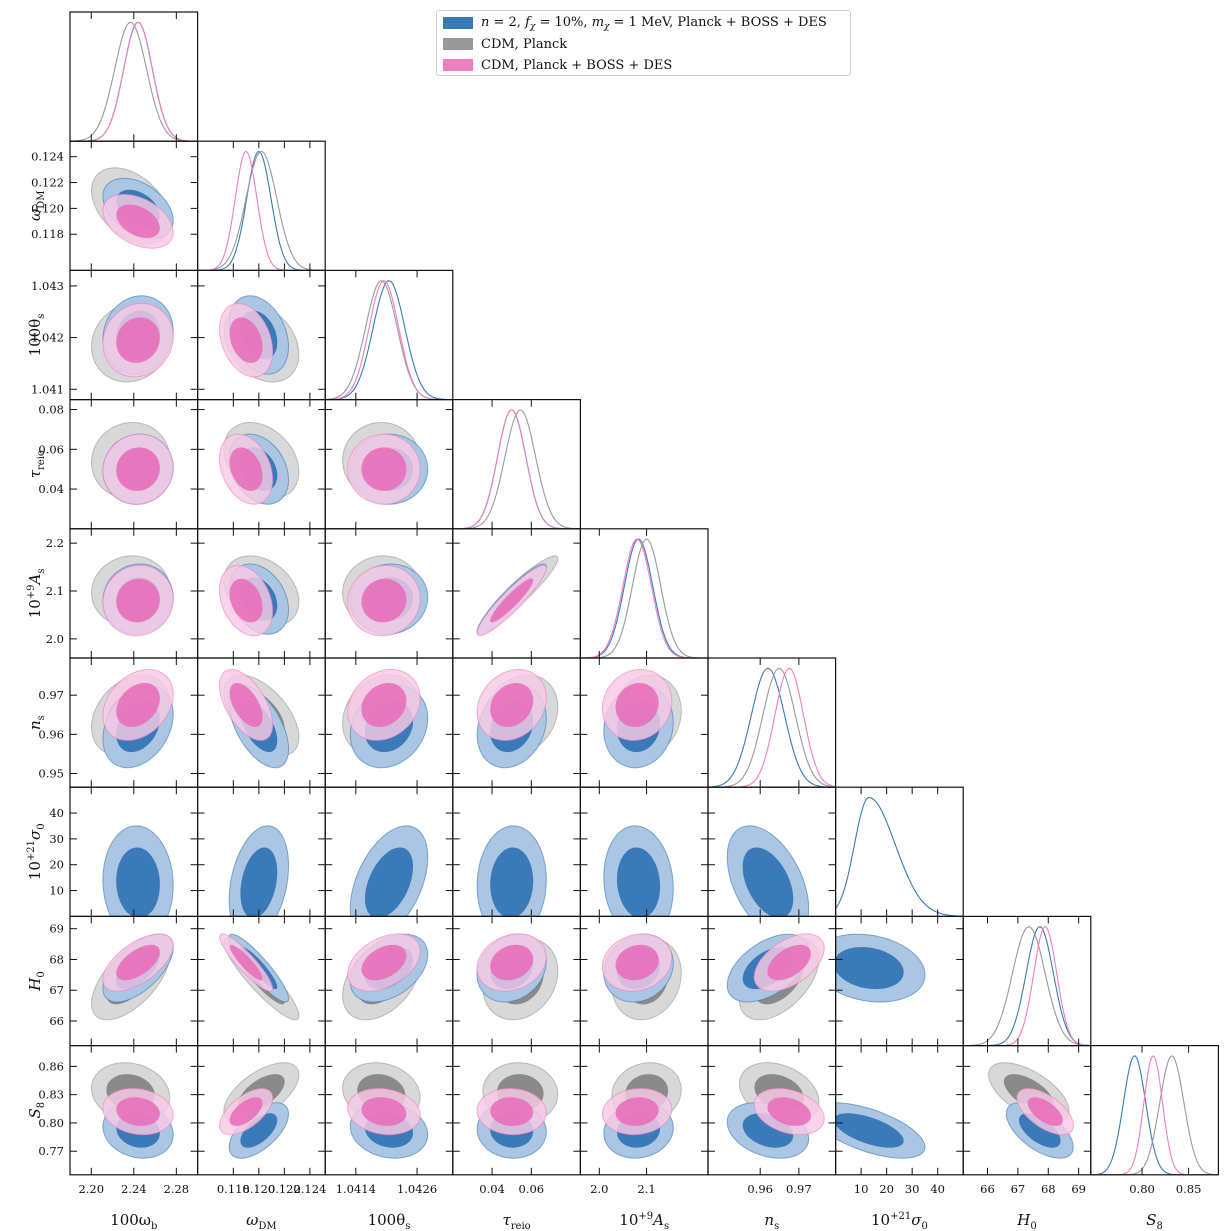 The width and height of the screenshot is (1231, 1231). Describe the element at coordinates (56, 839) in the screenshot. I see `y-tick-label: 30` at that location.